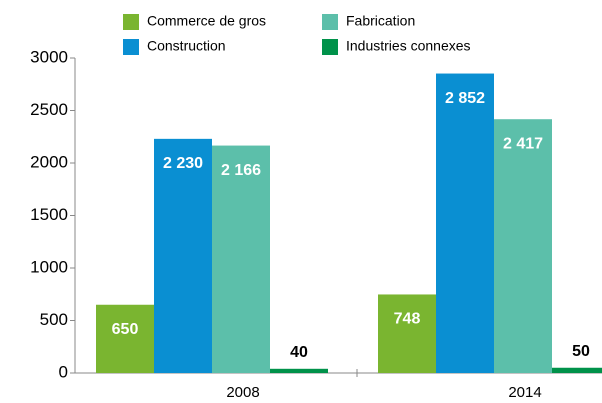 The width and height of the screenshot is (602, 403). I want to click on legend-label: Construction, so click(186, 46).